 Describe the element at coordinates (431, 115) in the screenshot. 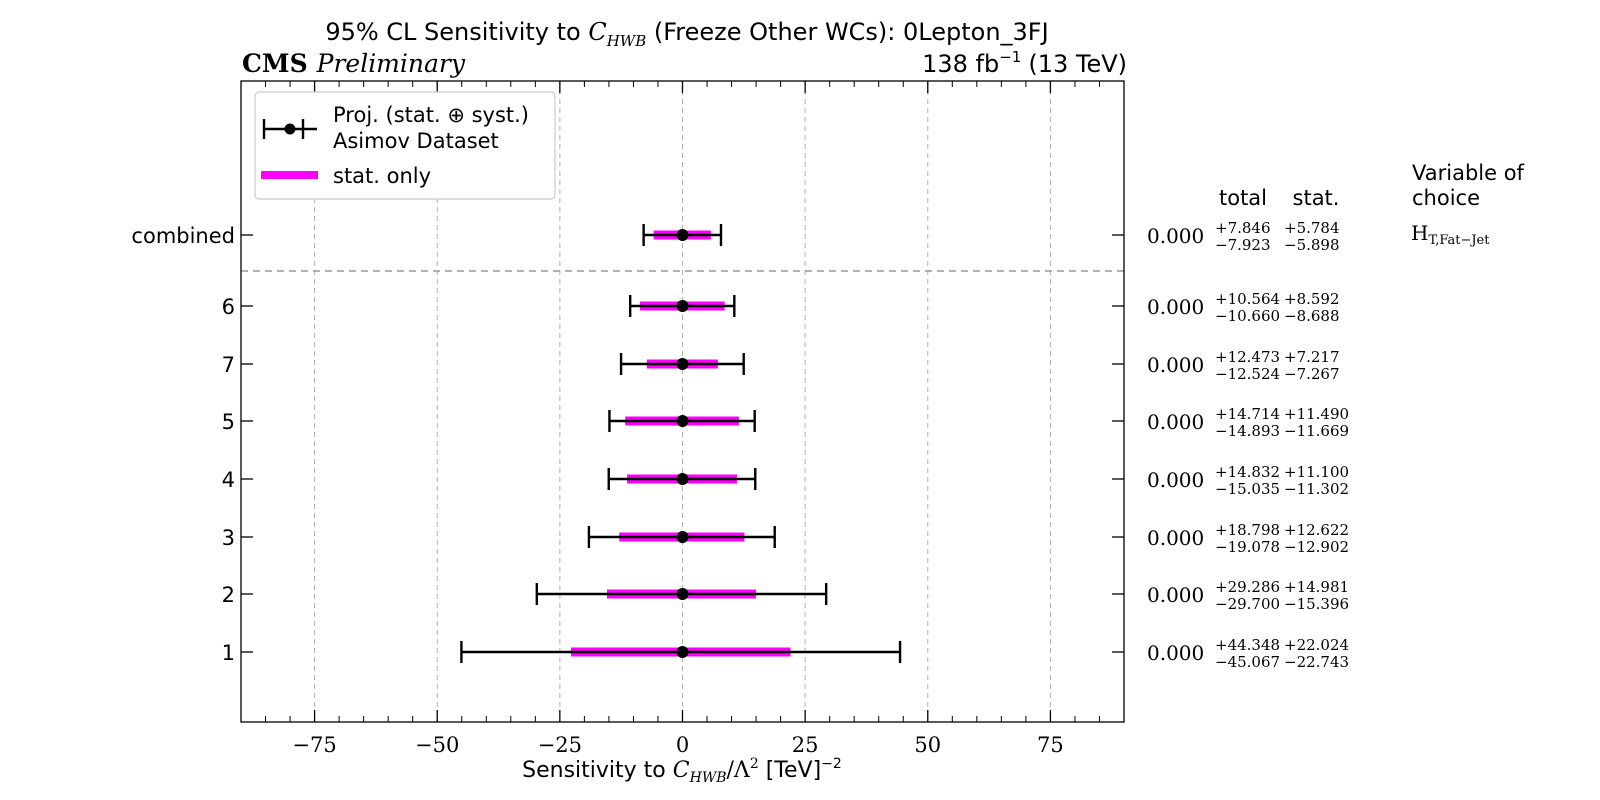

I see `legend-total-label: Proj. (stat. ⊕ syst.)` at that location.